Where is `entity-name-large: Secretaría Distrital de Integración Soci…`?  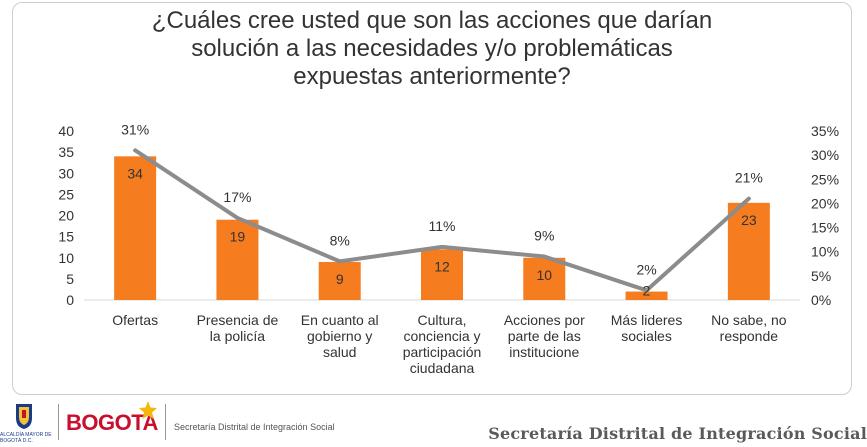
entity-name-large: Secretaría Distrital de Integración Soci… is located at coordinates (677, 433).